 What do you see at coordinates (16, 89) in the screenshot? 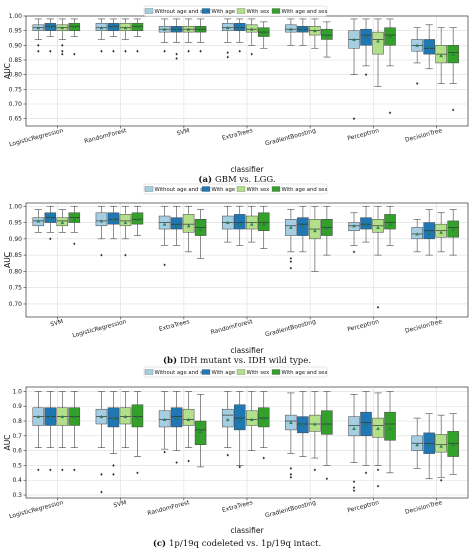
I see `y-tick-label: 0.75` at bounding box center [16, 89].